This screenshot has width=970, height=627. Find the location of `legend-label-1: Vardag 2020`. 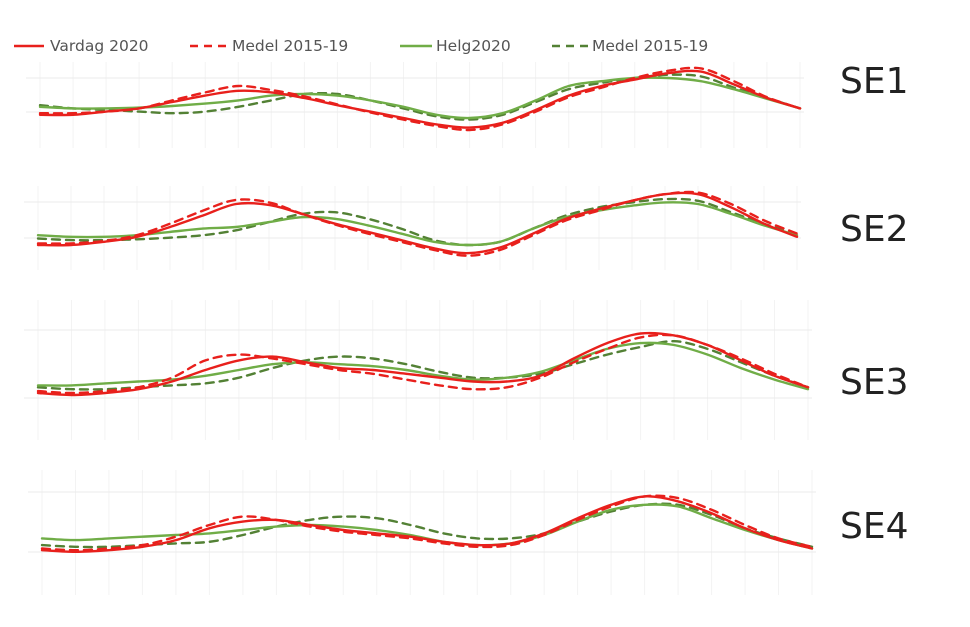

legend-label-1: Vardag 2020 is located at coordinates (99, 46).